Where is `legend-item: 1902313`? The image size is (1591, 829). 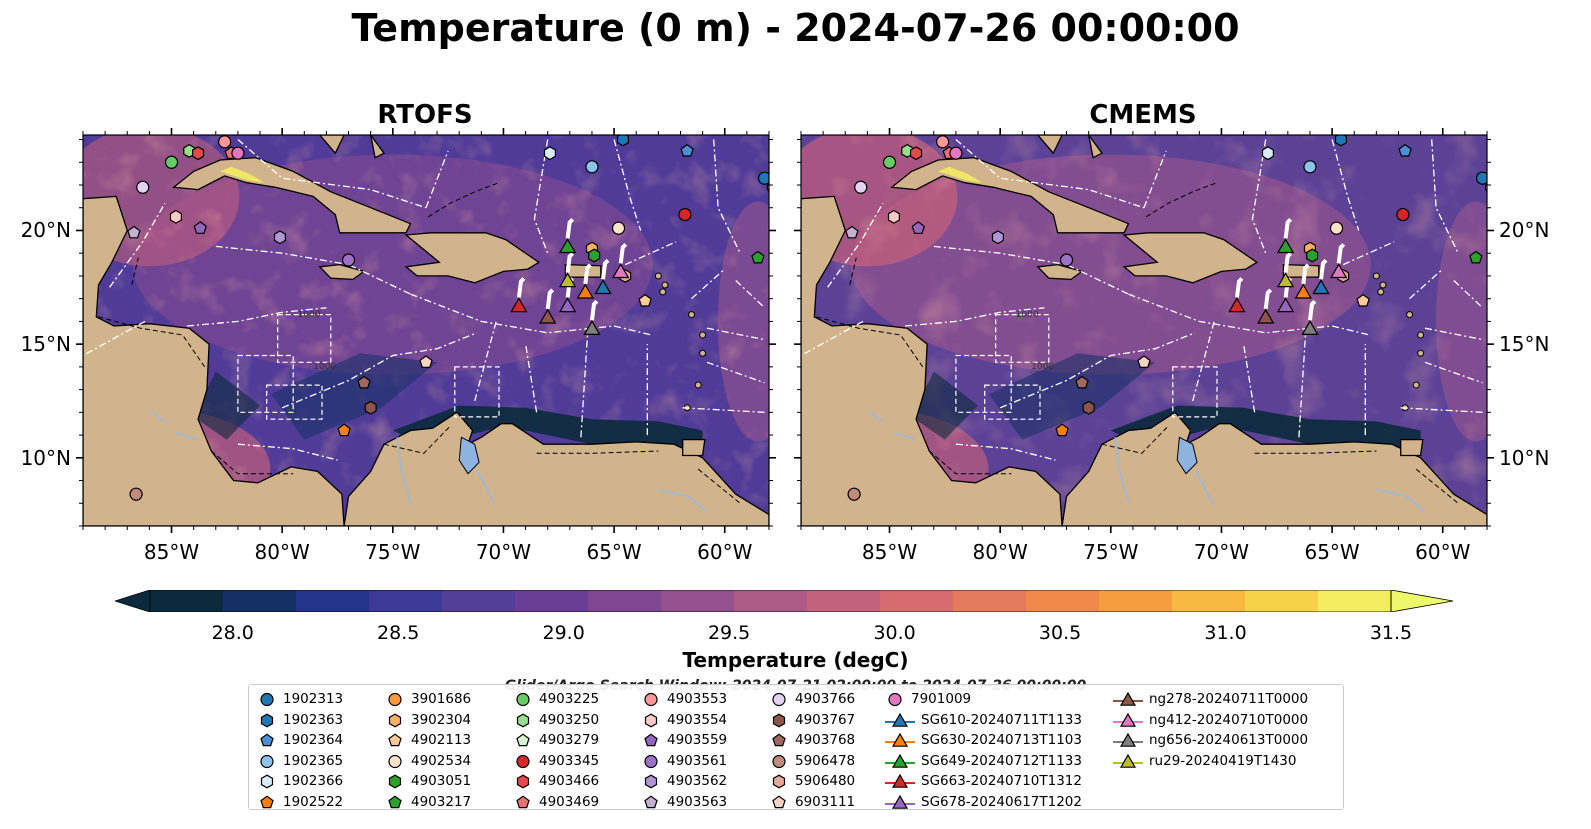 legend-item: 1902313 is located at coordinates (300, 699).